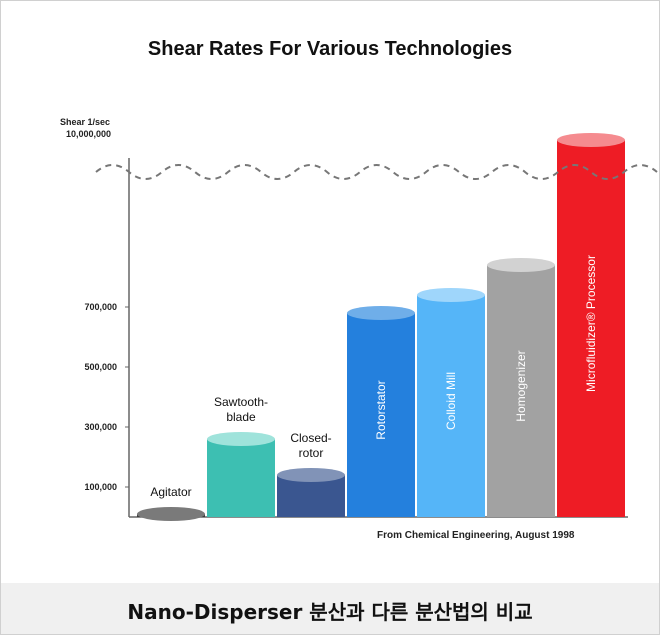 This screenshot has width=660, height=635. What do you see at coordinates (100, 487) in the screenshot?
I see `y-tick-label: 100,000` at bounding box center [100, 487].